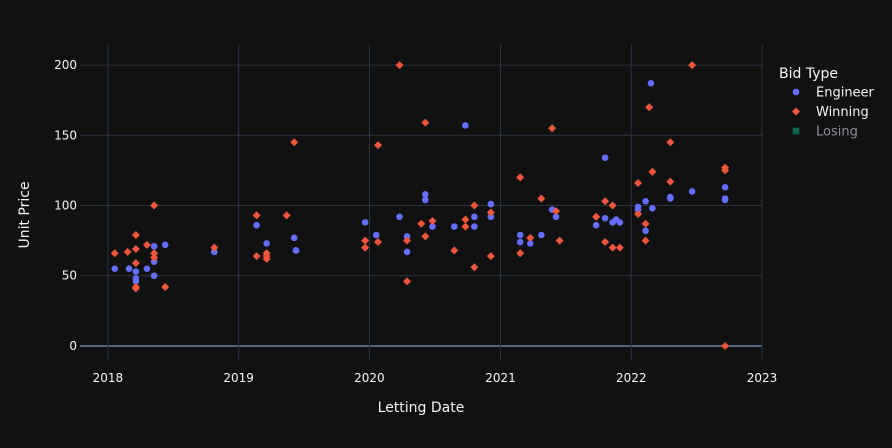  Describe the element at coordinates (762, 378) in the screenshot. I see `x-tick-label: 2023` at that location.